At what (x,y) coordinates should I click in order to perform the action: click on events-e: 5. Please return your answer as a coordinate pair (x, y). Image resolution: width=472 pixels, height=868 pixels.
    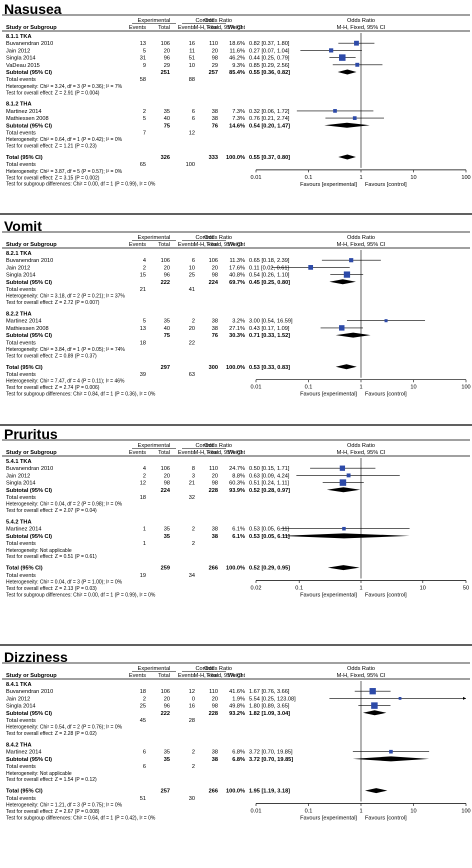
    Looking at the image, I should click on (144, 51).